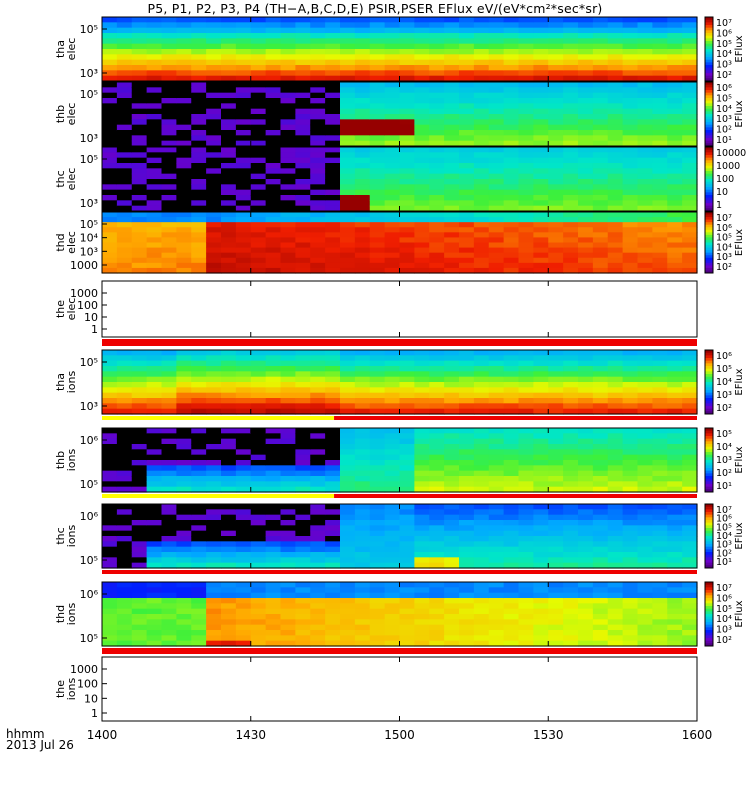 The image size is (750, 800). Describe the element at coordinates (728, 166) in the screenshot. I see `colorbar-tick-label: 1000` at that location.